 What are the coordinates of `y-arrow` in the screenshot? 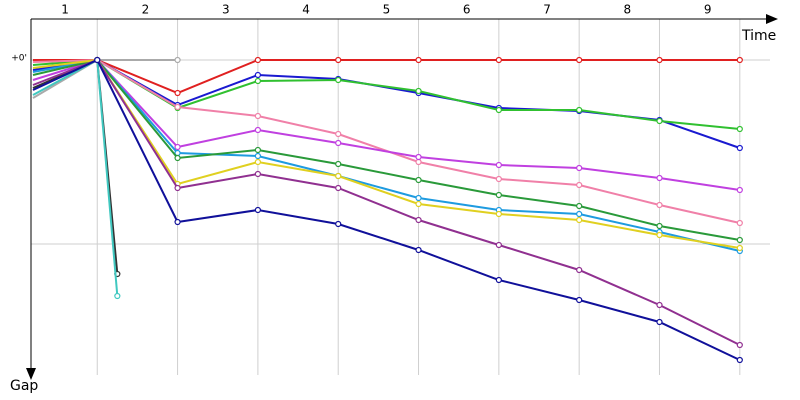 It's located at (31, 374).